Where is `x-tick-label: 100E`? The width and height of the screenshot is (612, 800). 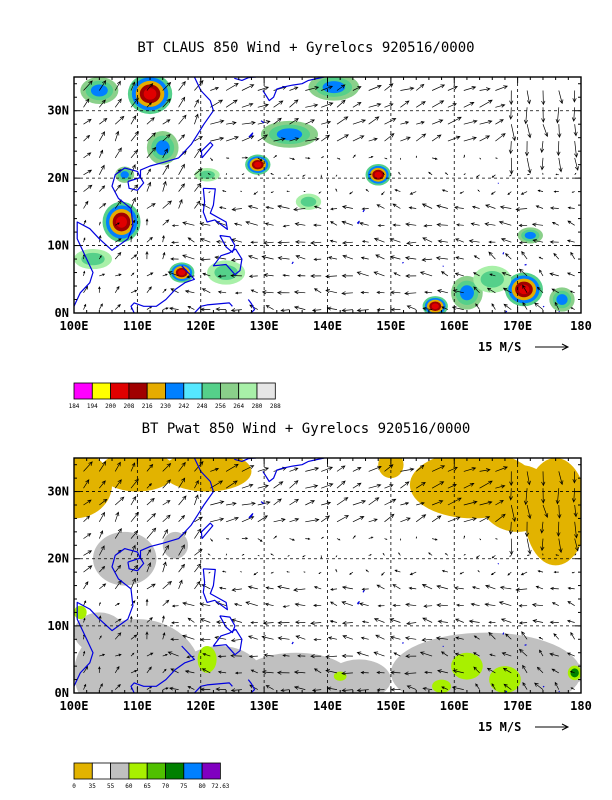 x-tick-label: 100E is located at coordinates (74, 706).